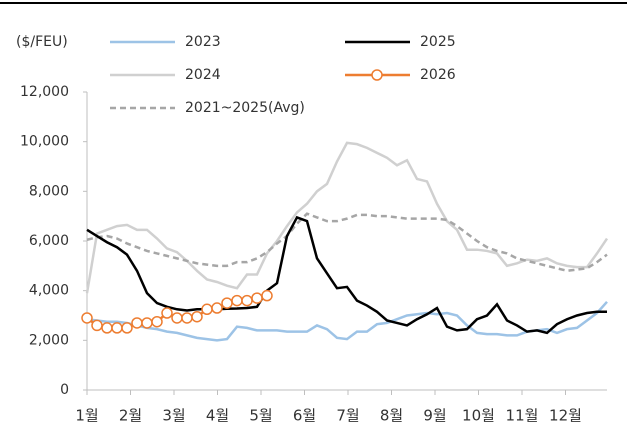  Describe the element at coordinates (64, 390) in the screenshot. I see `y-tick-label: 0` at that location.